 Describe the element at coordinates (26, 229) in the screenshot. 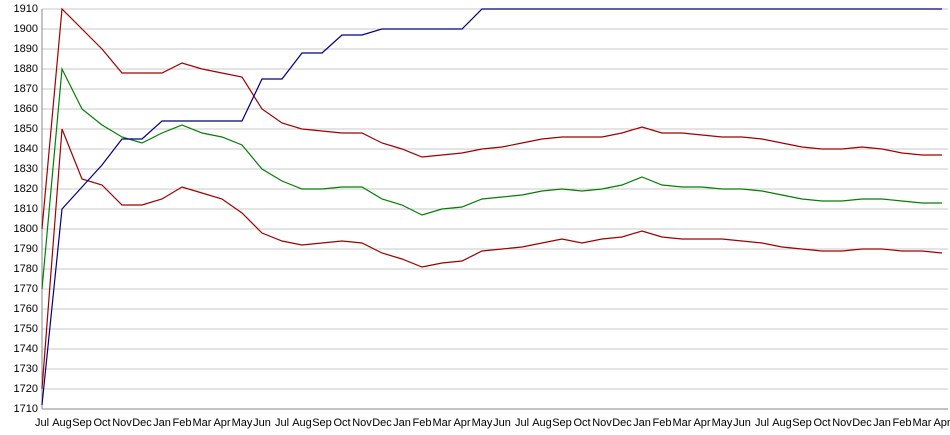

I see `y-tick-label: 1800` at that location.